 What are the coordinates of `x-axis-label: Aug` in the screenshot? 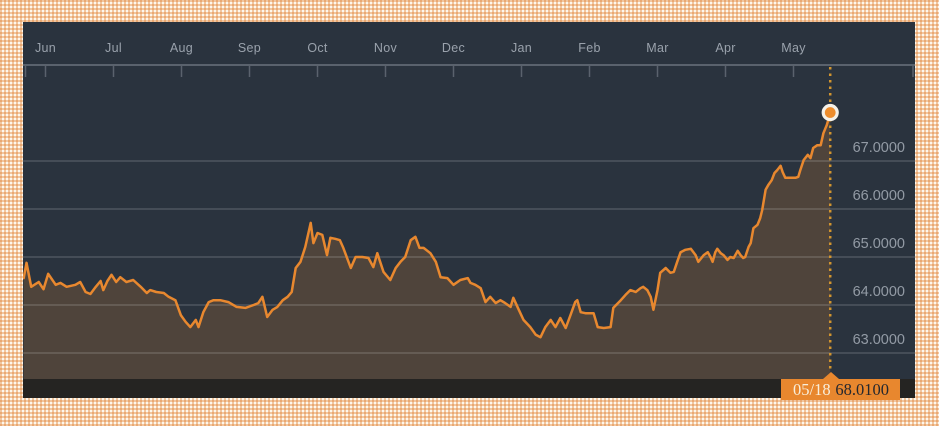 It's located at (181, 48).